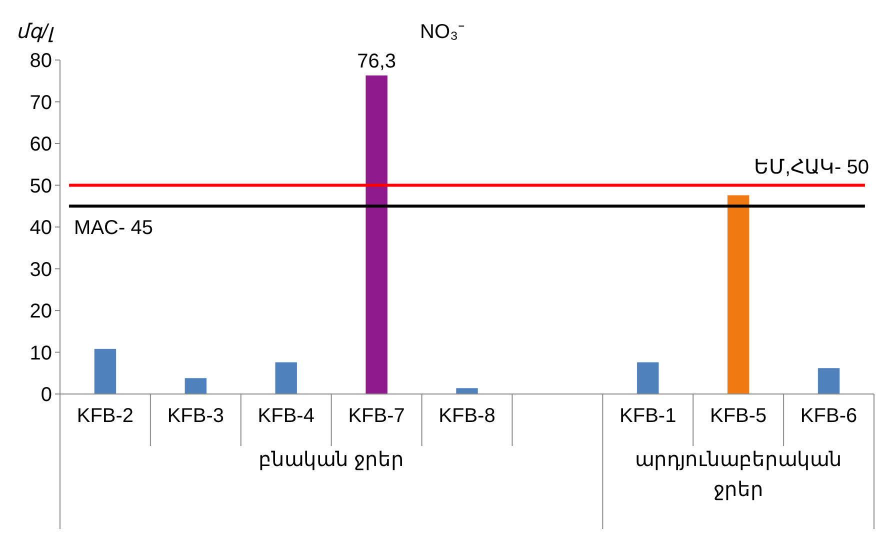 This screenshot has width=892, height=537. Describe the element at coordinates (648, 416) in the screenshot. I see `x-tick-label: KFB-1` at that location.